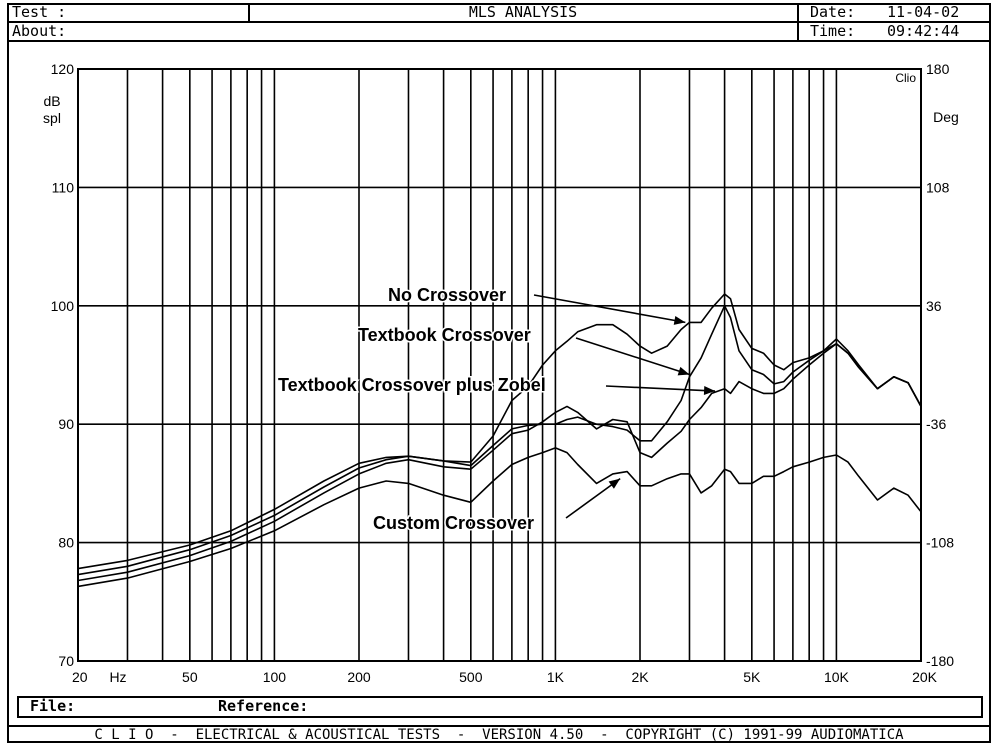  What do you see at coordinates (940, 543) in the screenshot?
I see `y2-tick-label: -108` at bounding box center [940, 543].